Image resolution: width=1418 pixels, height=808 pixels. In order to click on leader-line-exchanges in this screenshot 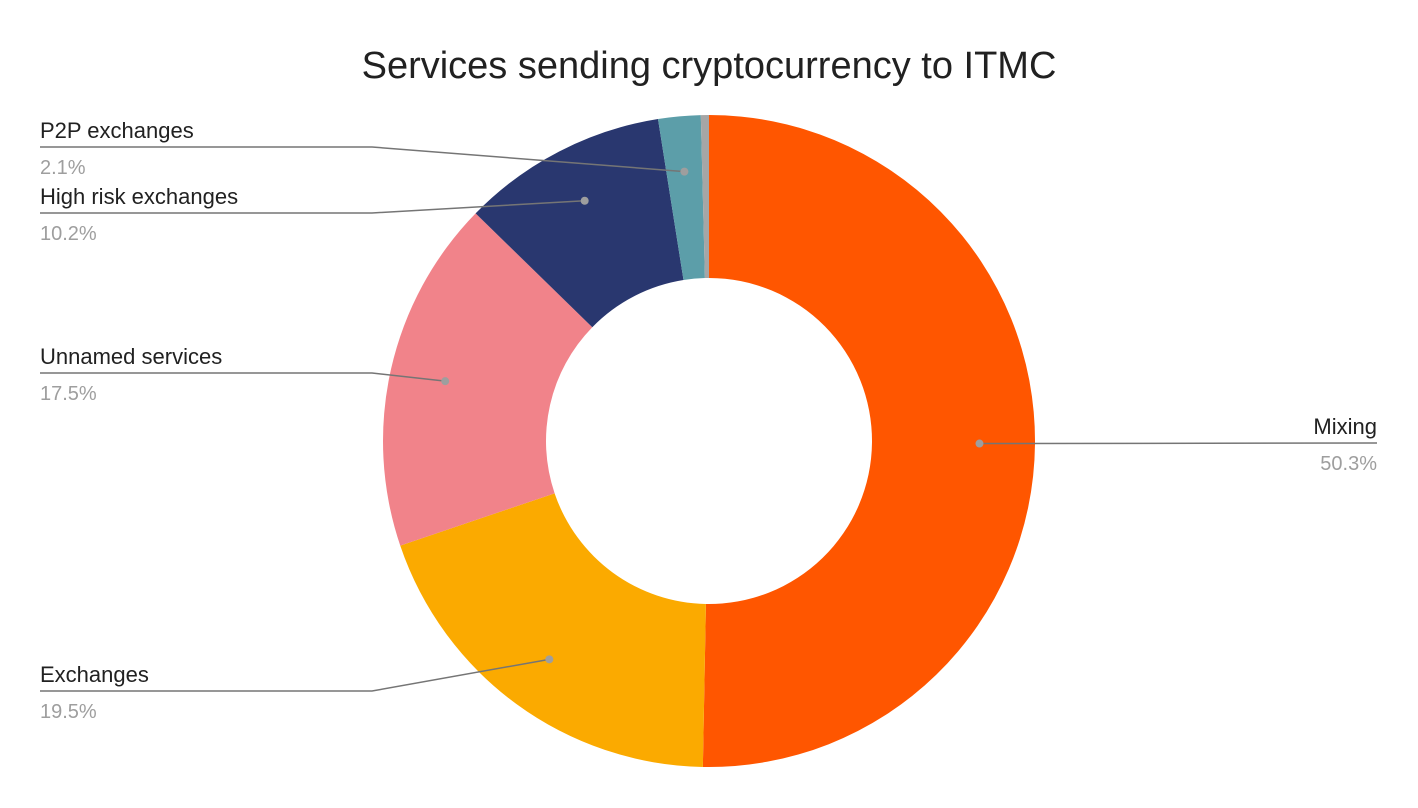, I will do `click(295, 675)`.